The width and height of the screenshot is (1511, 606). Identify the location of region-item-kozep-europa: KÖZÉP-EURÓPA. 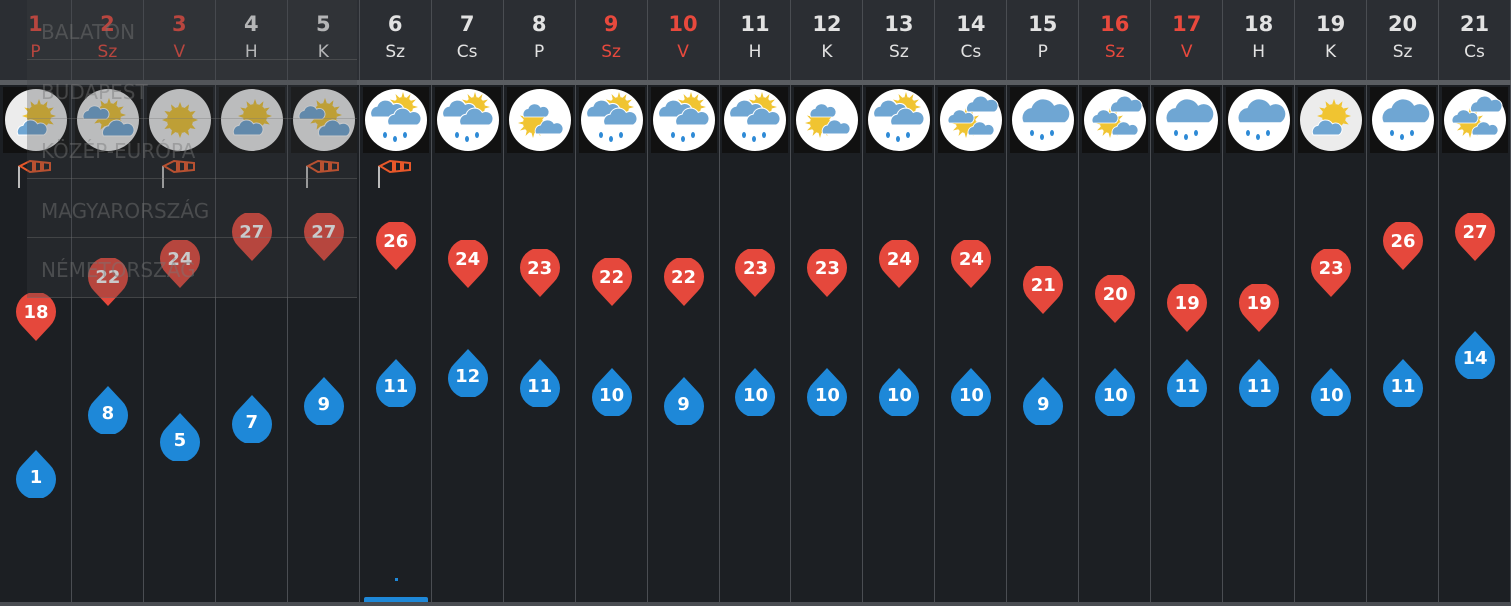
(192, 149).